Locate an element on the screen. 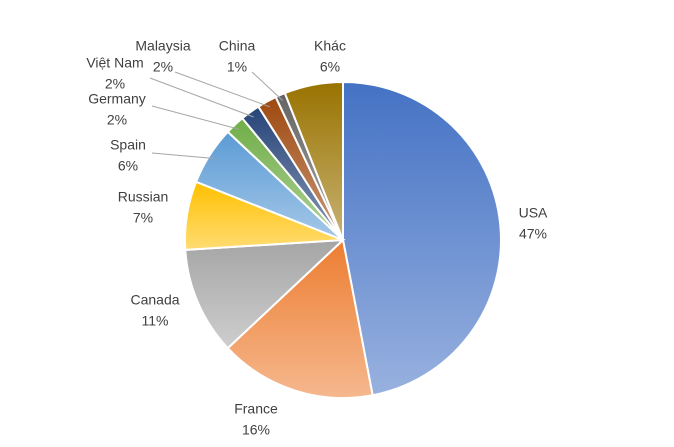 This screenshot has height=447, width=674. category-label: China is located at coordinates (237, 46).